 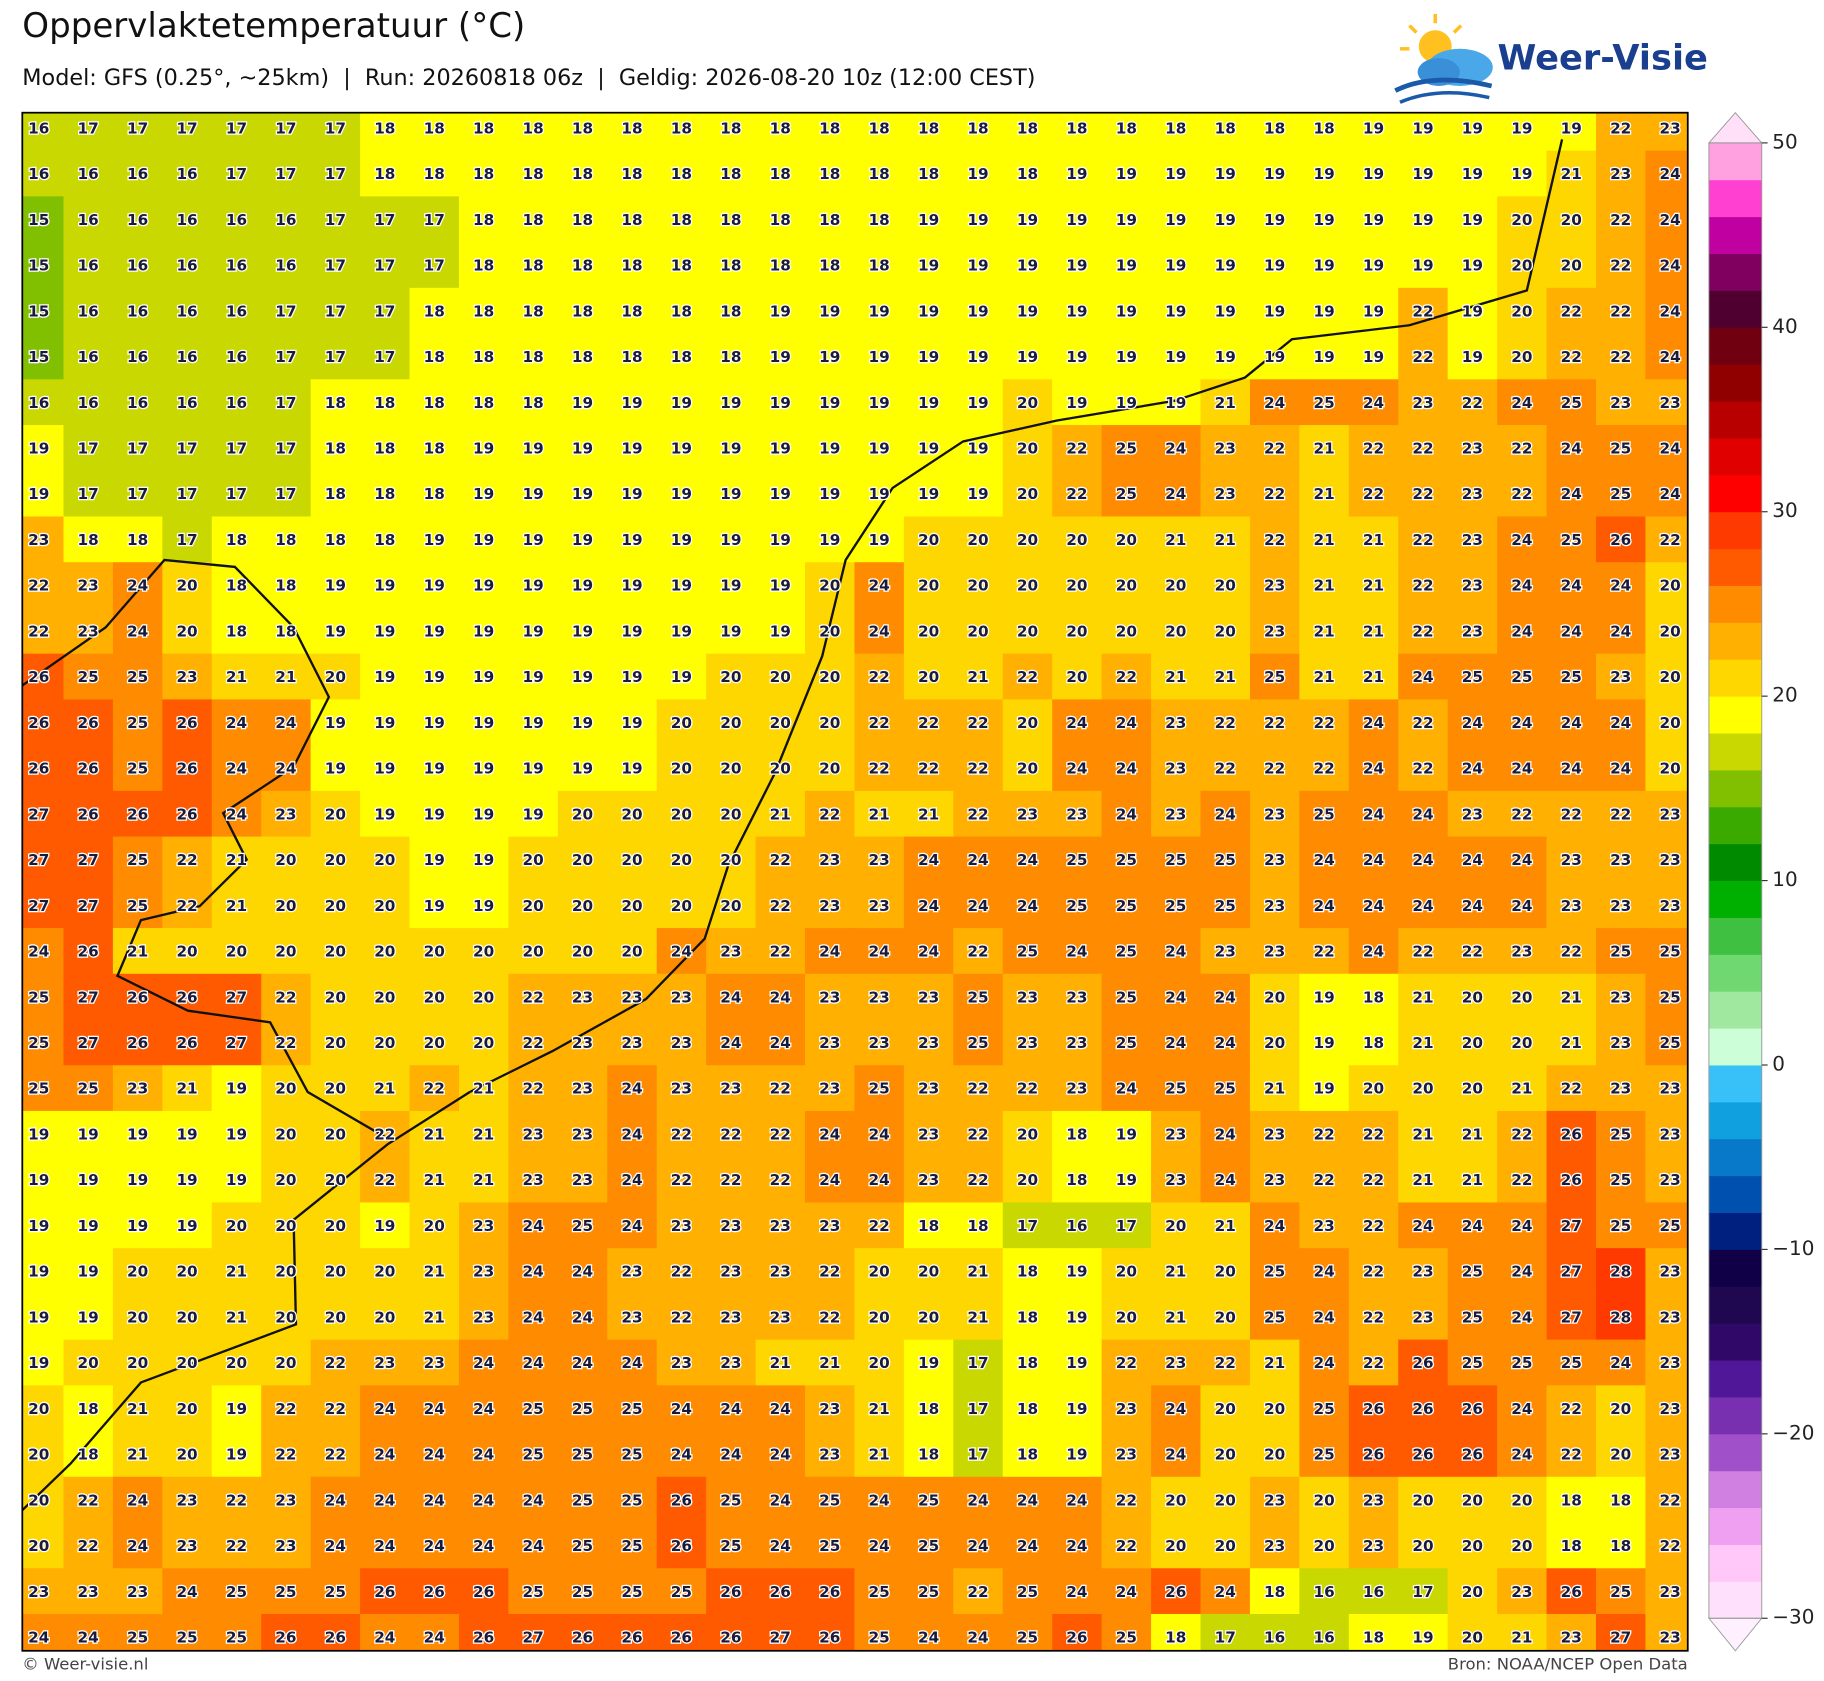 I want to click on footer-source: Bron: NOAA/NCEP Open Data, so click(x=1568, y=1663).